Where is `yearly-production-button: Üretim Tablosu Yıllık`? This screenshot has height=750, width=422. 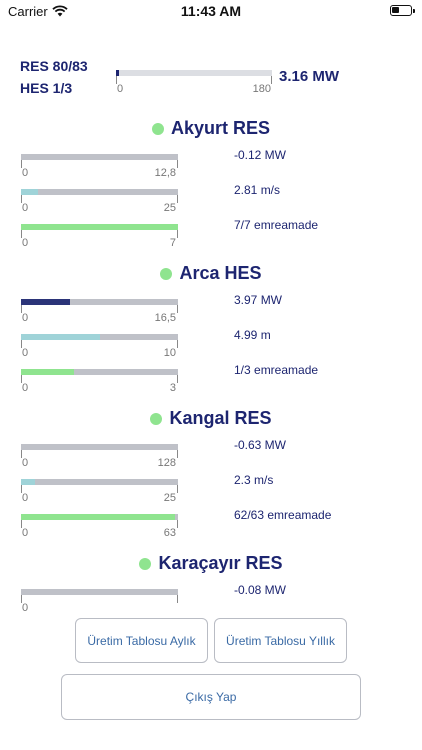 yearly-production-button: Üretim Tablosu Yıllık is located at coordinates (280, 640).